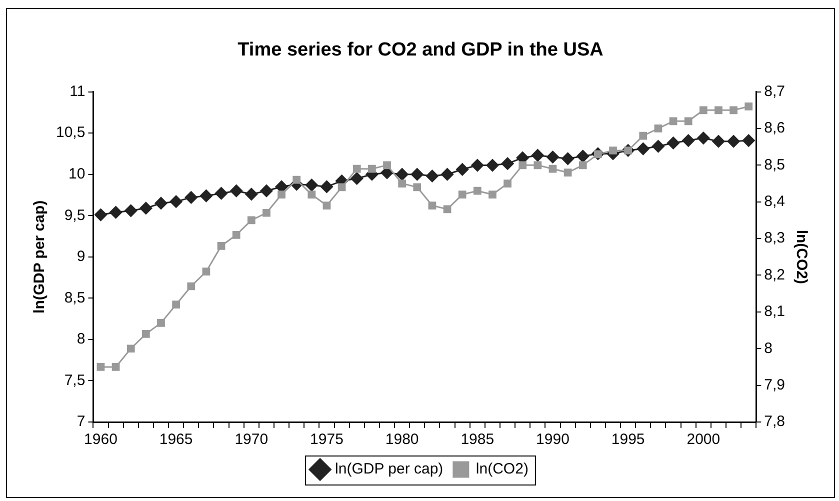 This screenshot has height=501, width=839. Describe the element at coordinates (801, 257) in the screenshot. I see `y2-axis-title: ln(CO2)` at that location.